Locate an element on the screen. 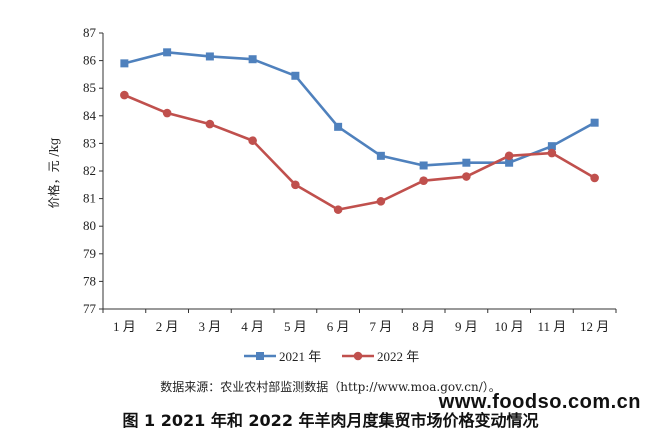 This screenshot has height=437, width=661. x-tick-label: 1 月 is located at coordinates (124, 326).